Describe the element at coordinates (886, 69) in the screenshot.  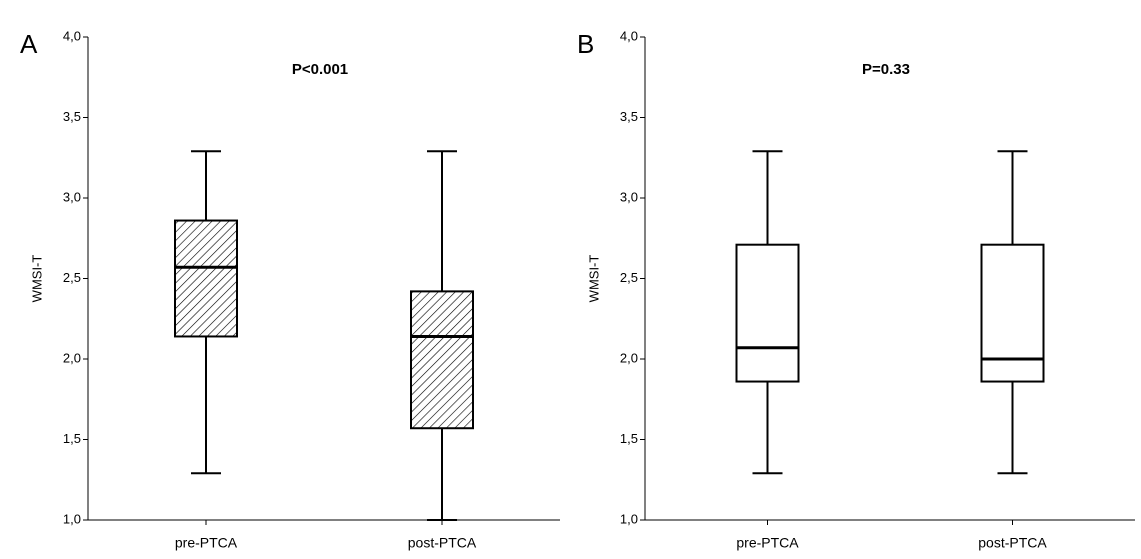
I see `chart-title: P=0.33` at that location.